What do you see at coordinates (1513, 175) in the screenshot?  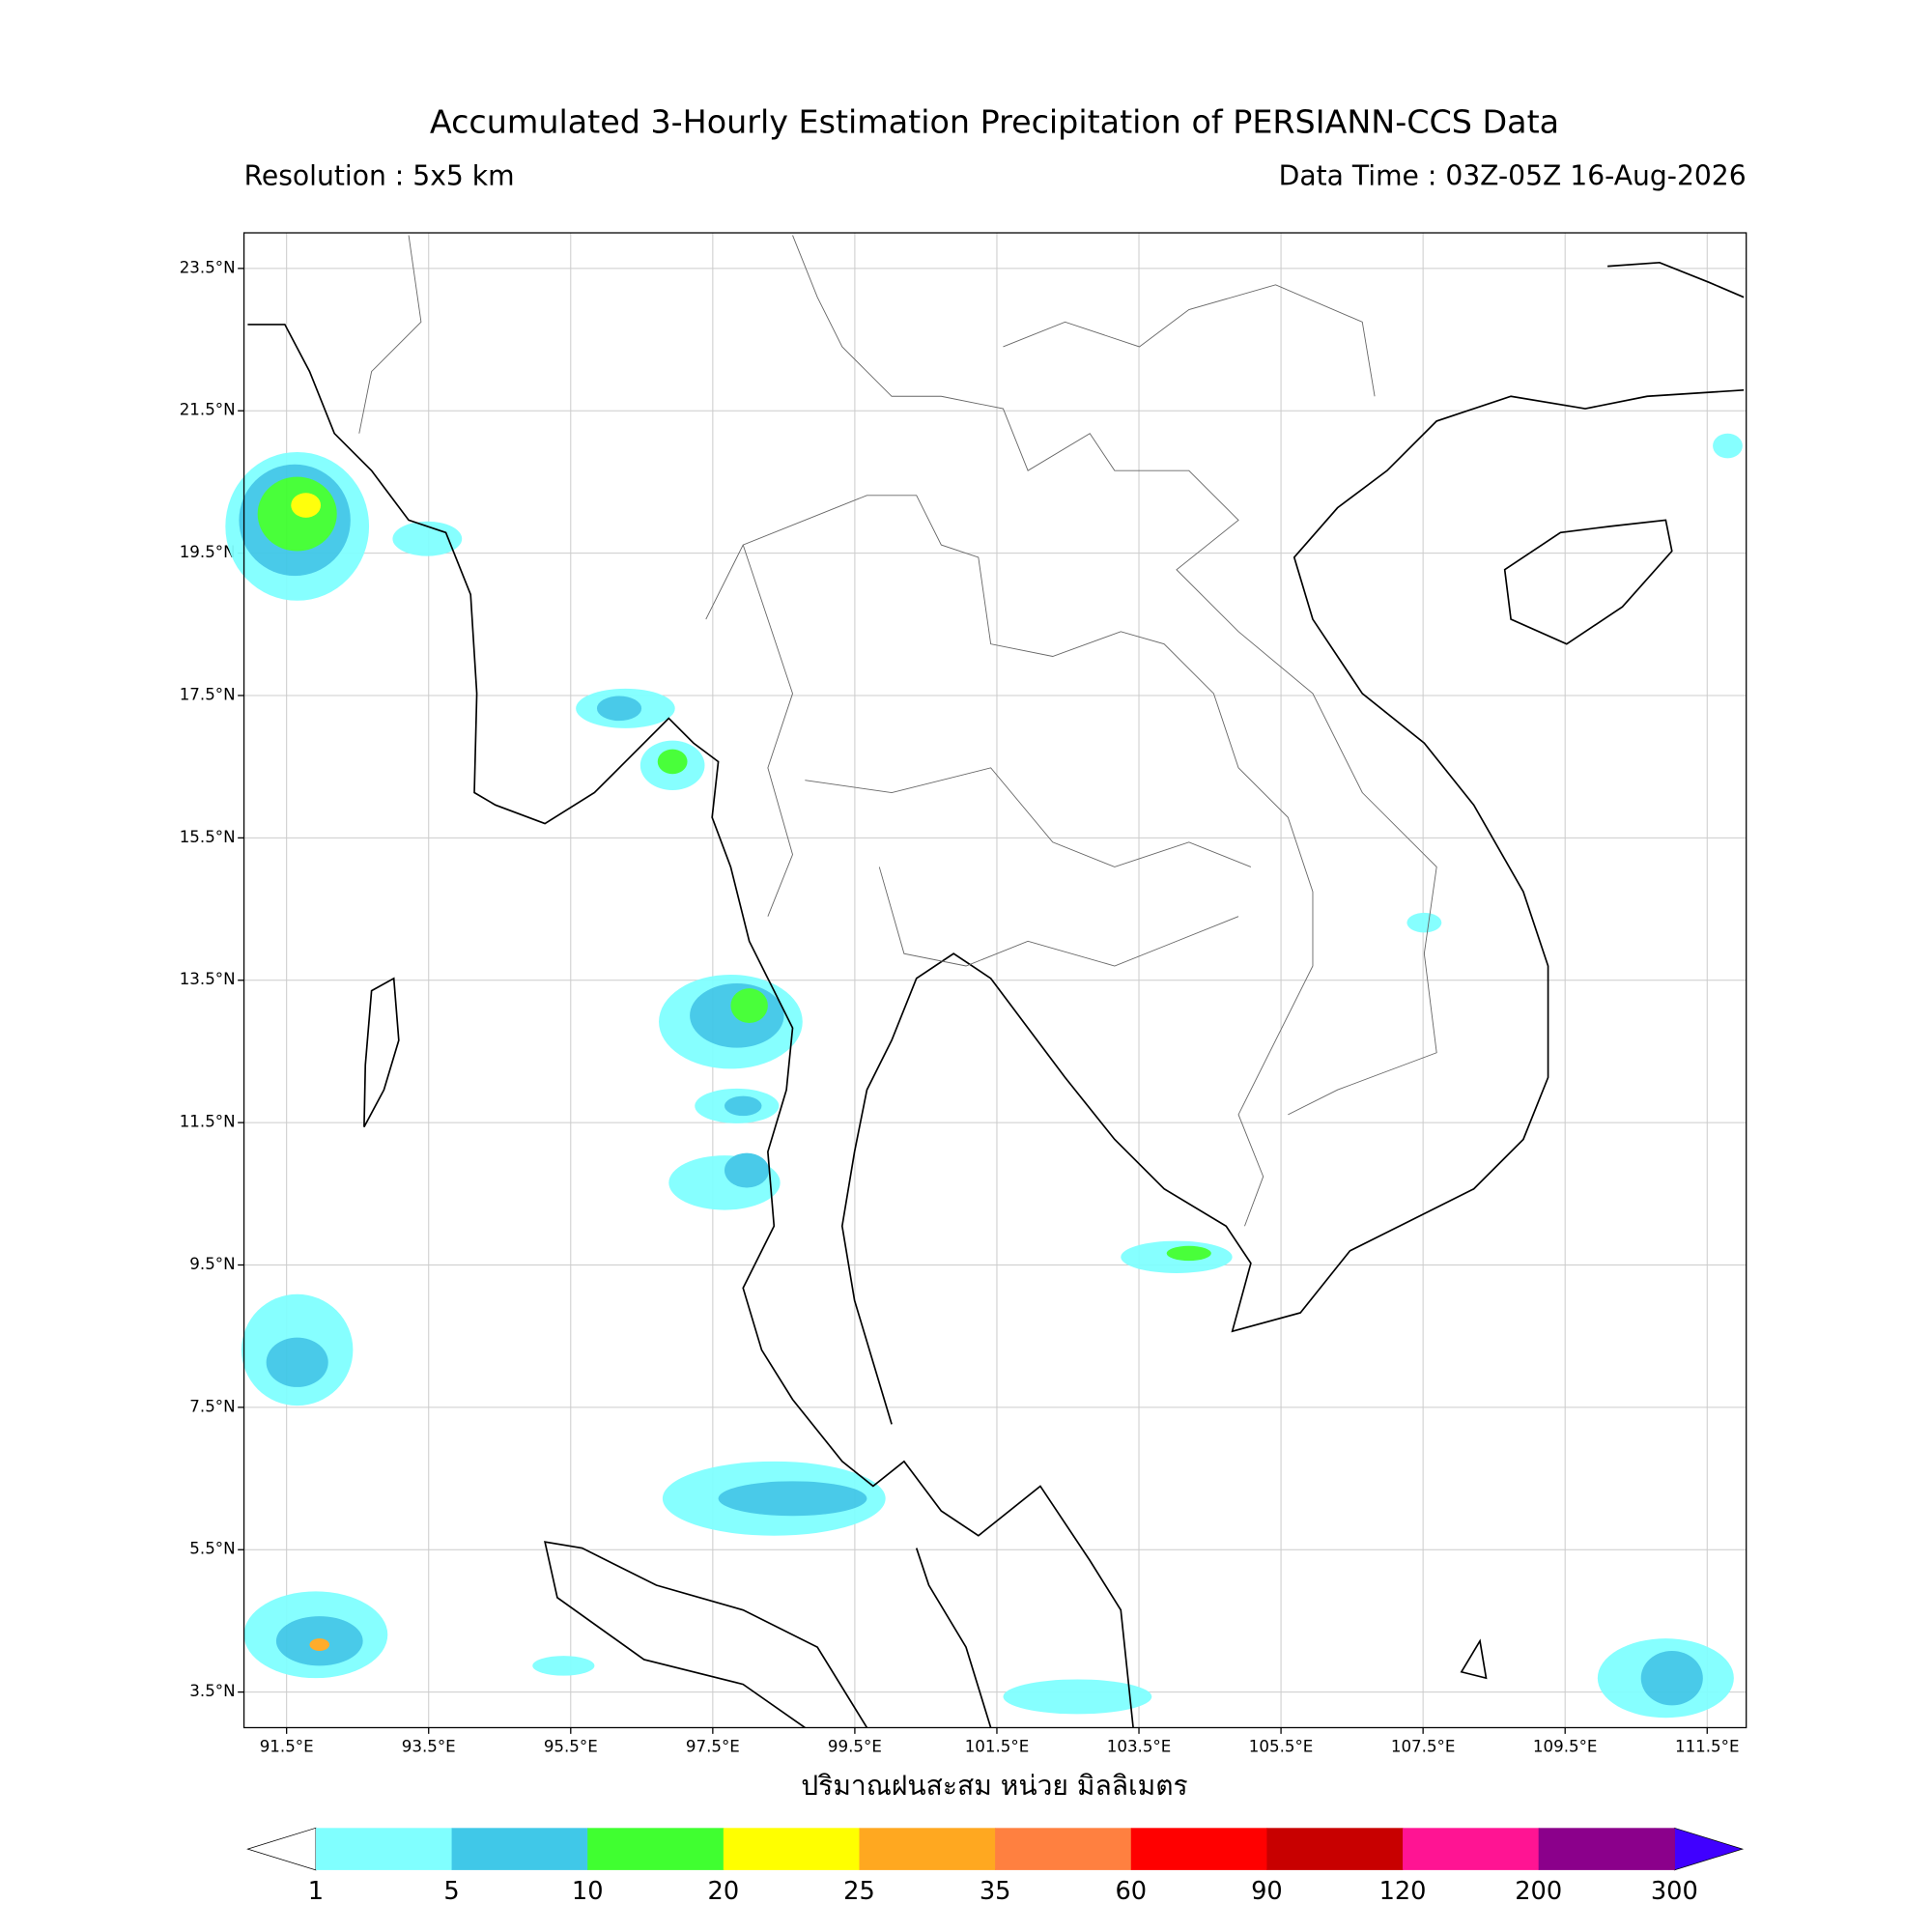 I see `data-time: Data Time : 03Z-05Z 16-Aug-2026` at bounding box center [1513, 175].